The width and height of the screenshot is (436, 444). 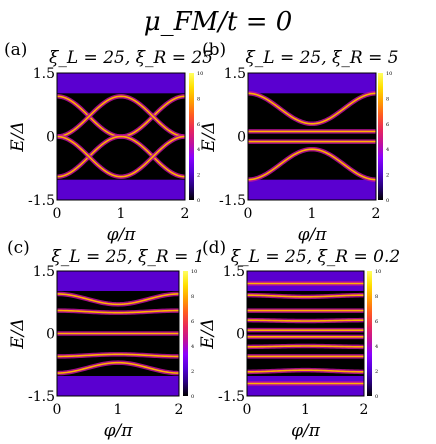 I want to click on panel-label: (c), so click(x=18, y=248).